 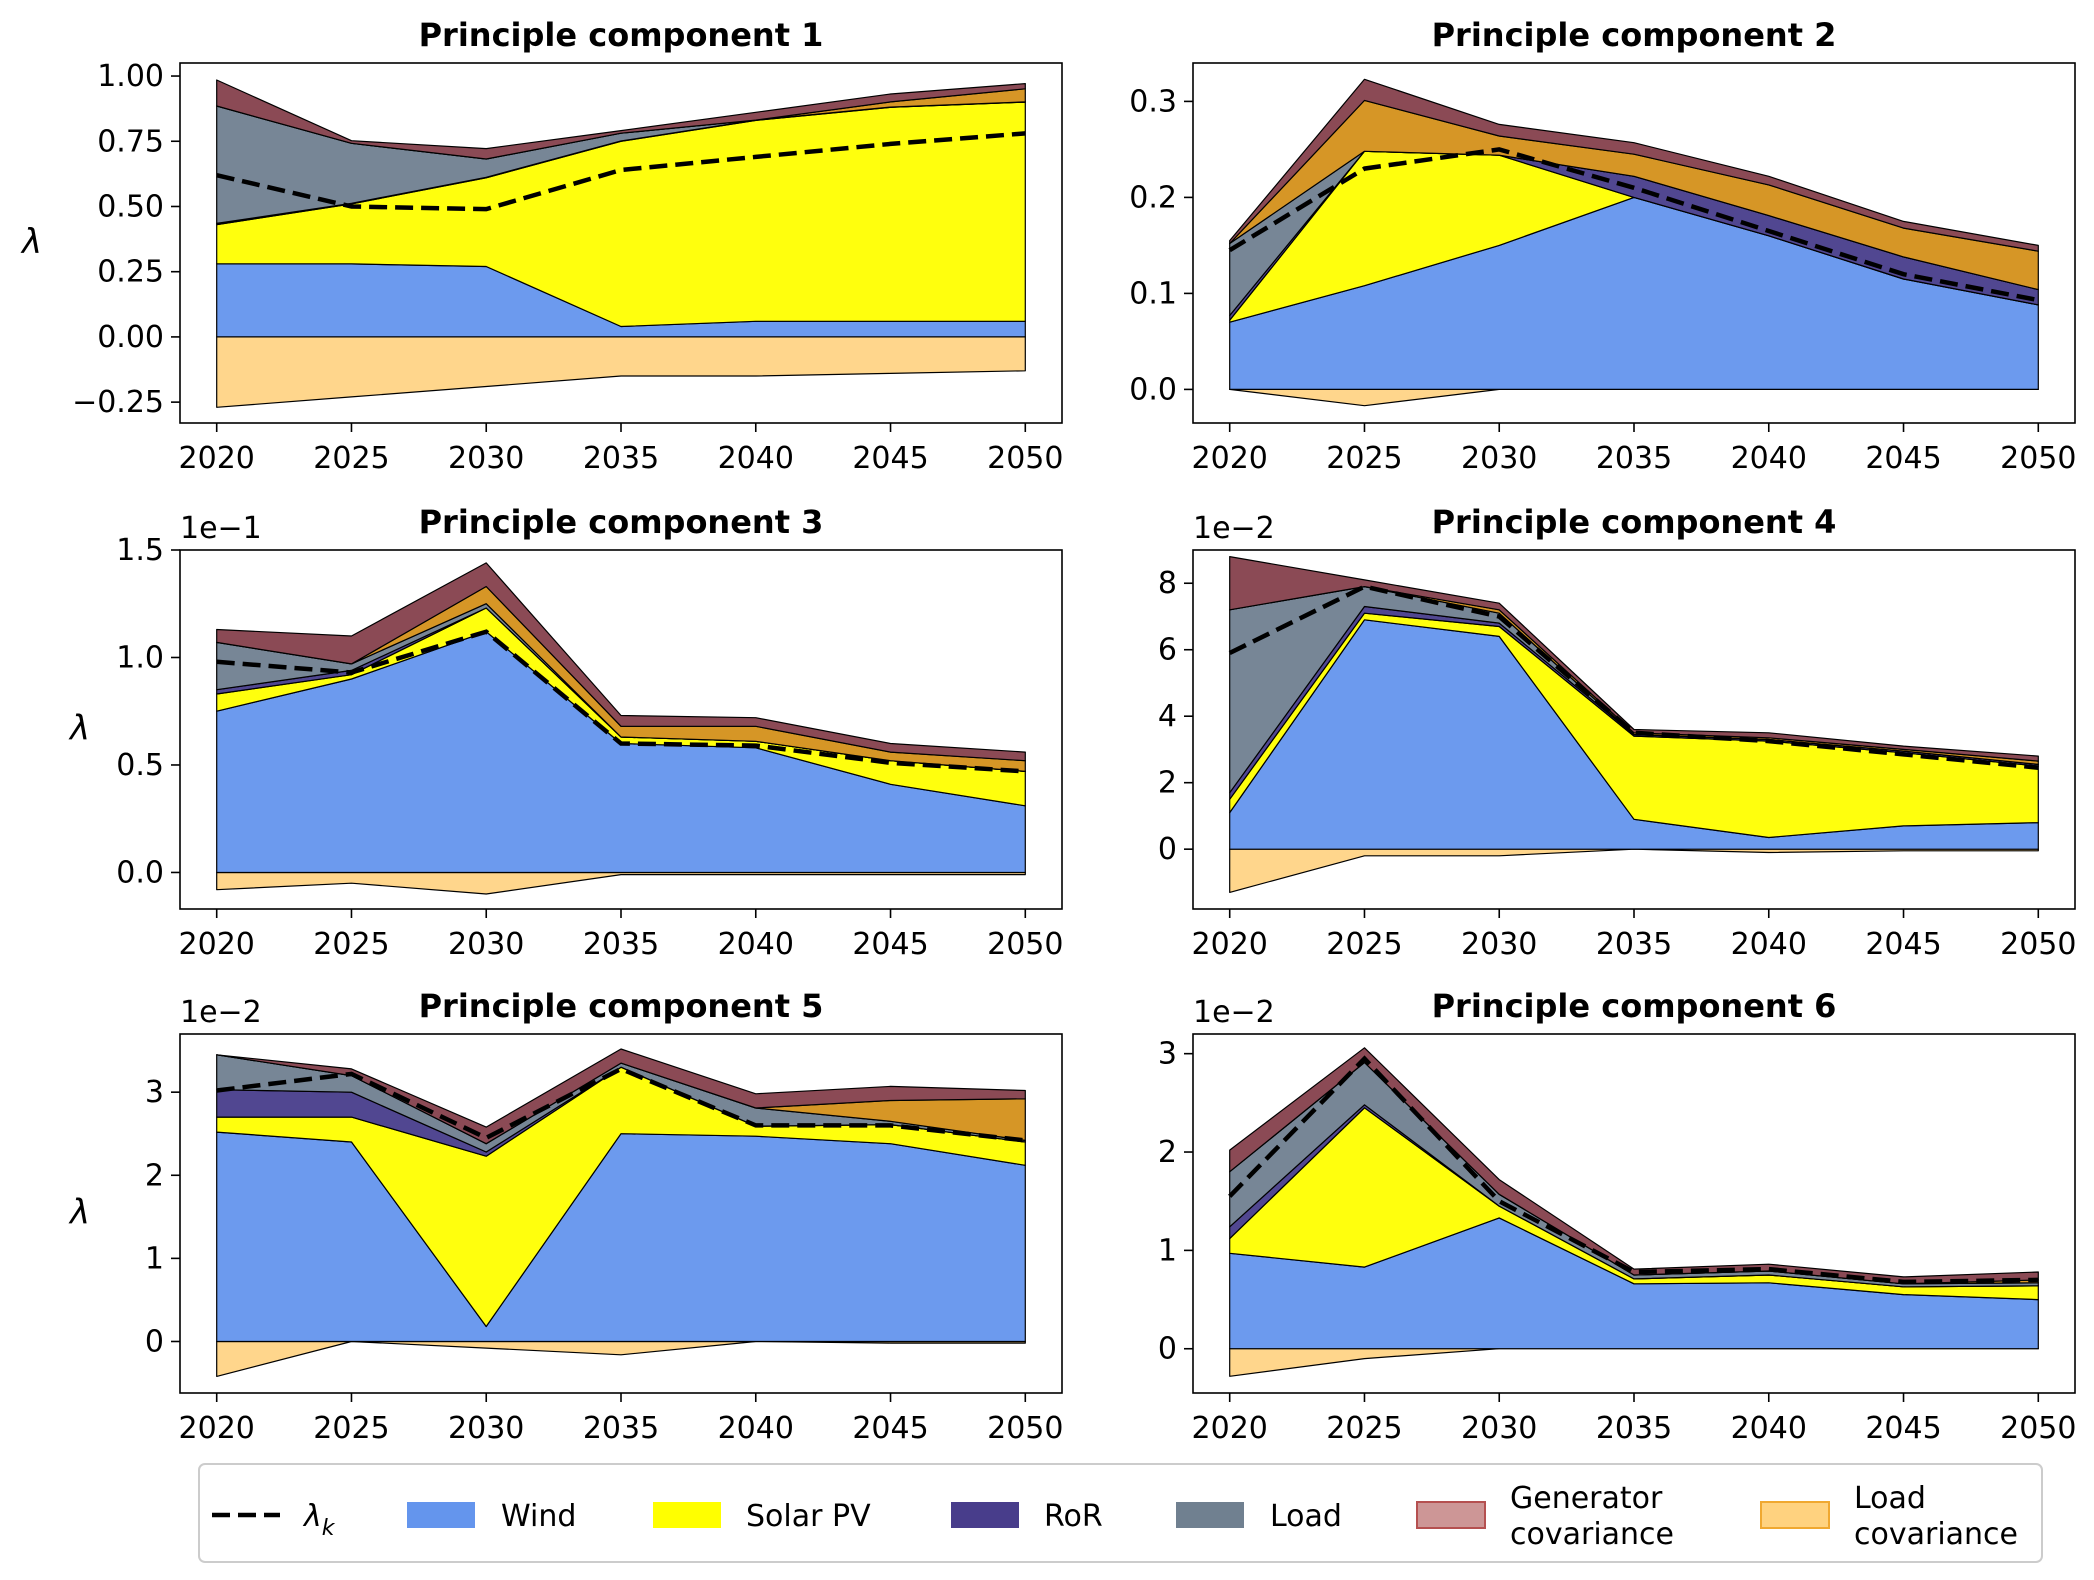 I want to click on legend-item-load_cov: Load covariance, so click(x=1889, y=1516).